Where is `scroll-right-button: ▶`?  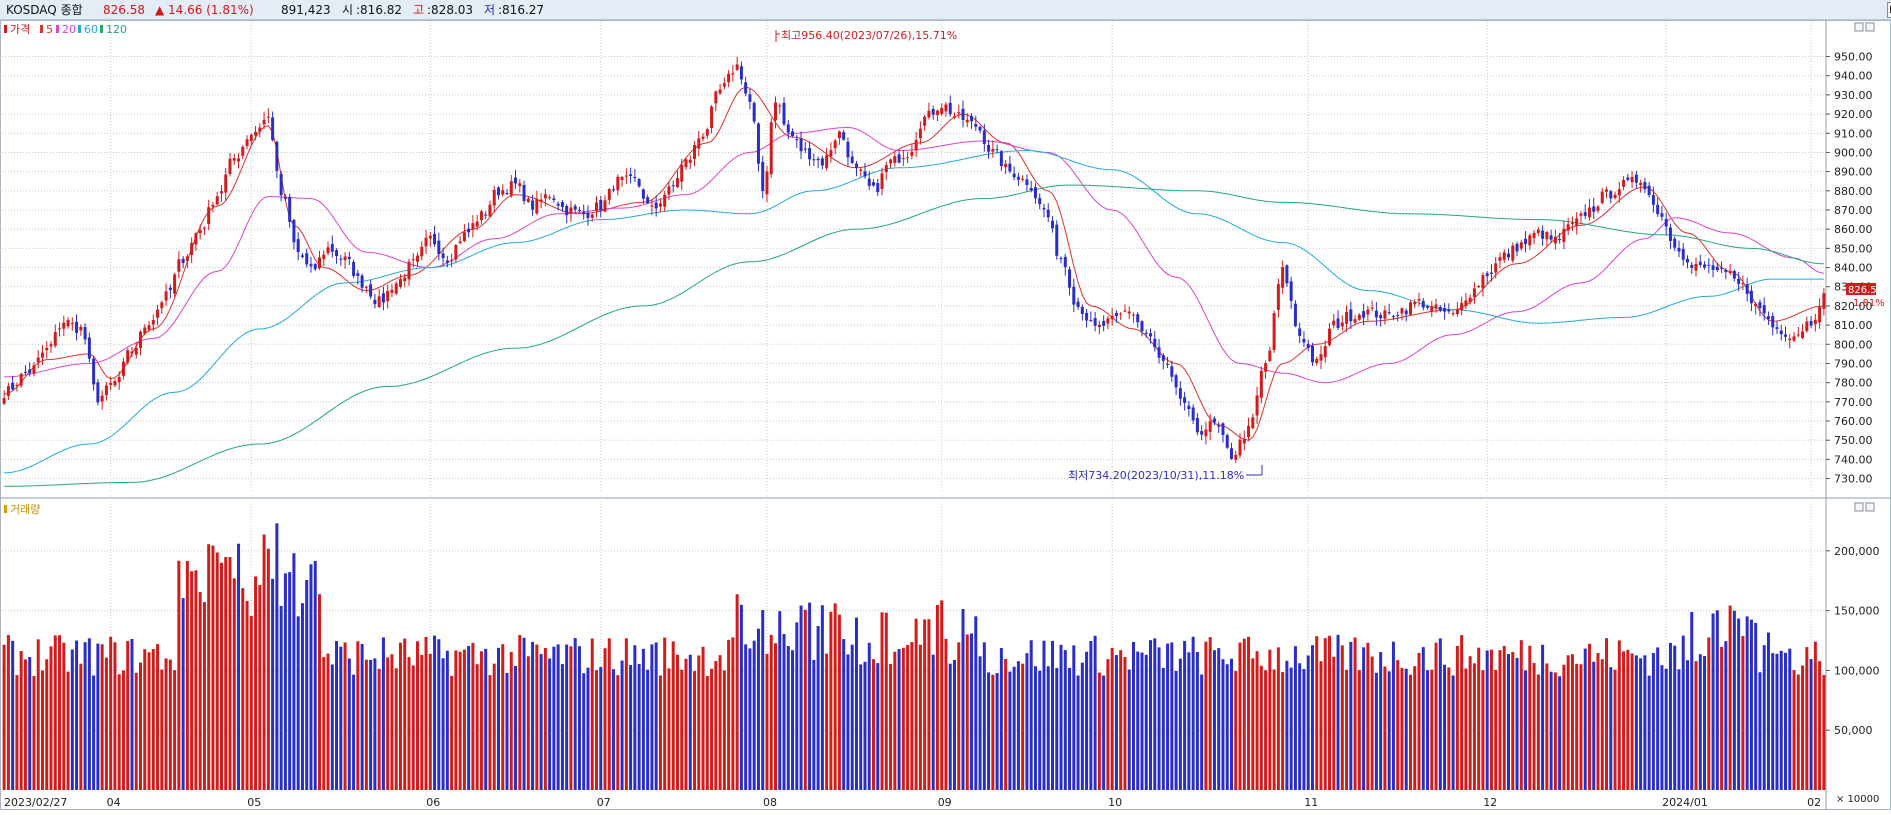 scroll-right-button: ▶ is located at coordinates (1889, 10).